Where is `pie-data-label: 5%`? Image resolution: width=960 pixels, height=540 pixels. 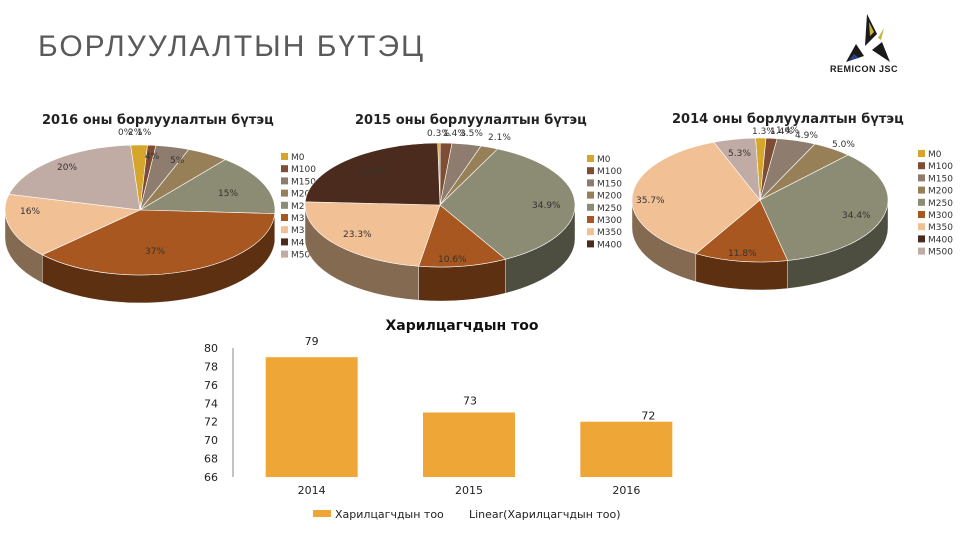 pie-data-label: 5% is located at coordinates (177, 161).